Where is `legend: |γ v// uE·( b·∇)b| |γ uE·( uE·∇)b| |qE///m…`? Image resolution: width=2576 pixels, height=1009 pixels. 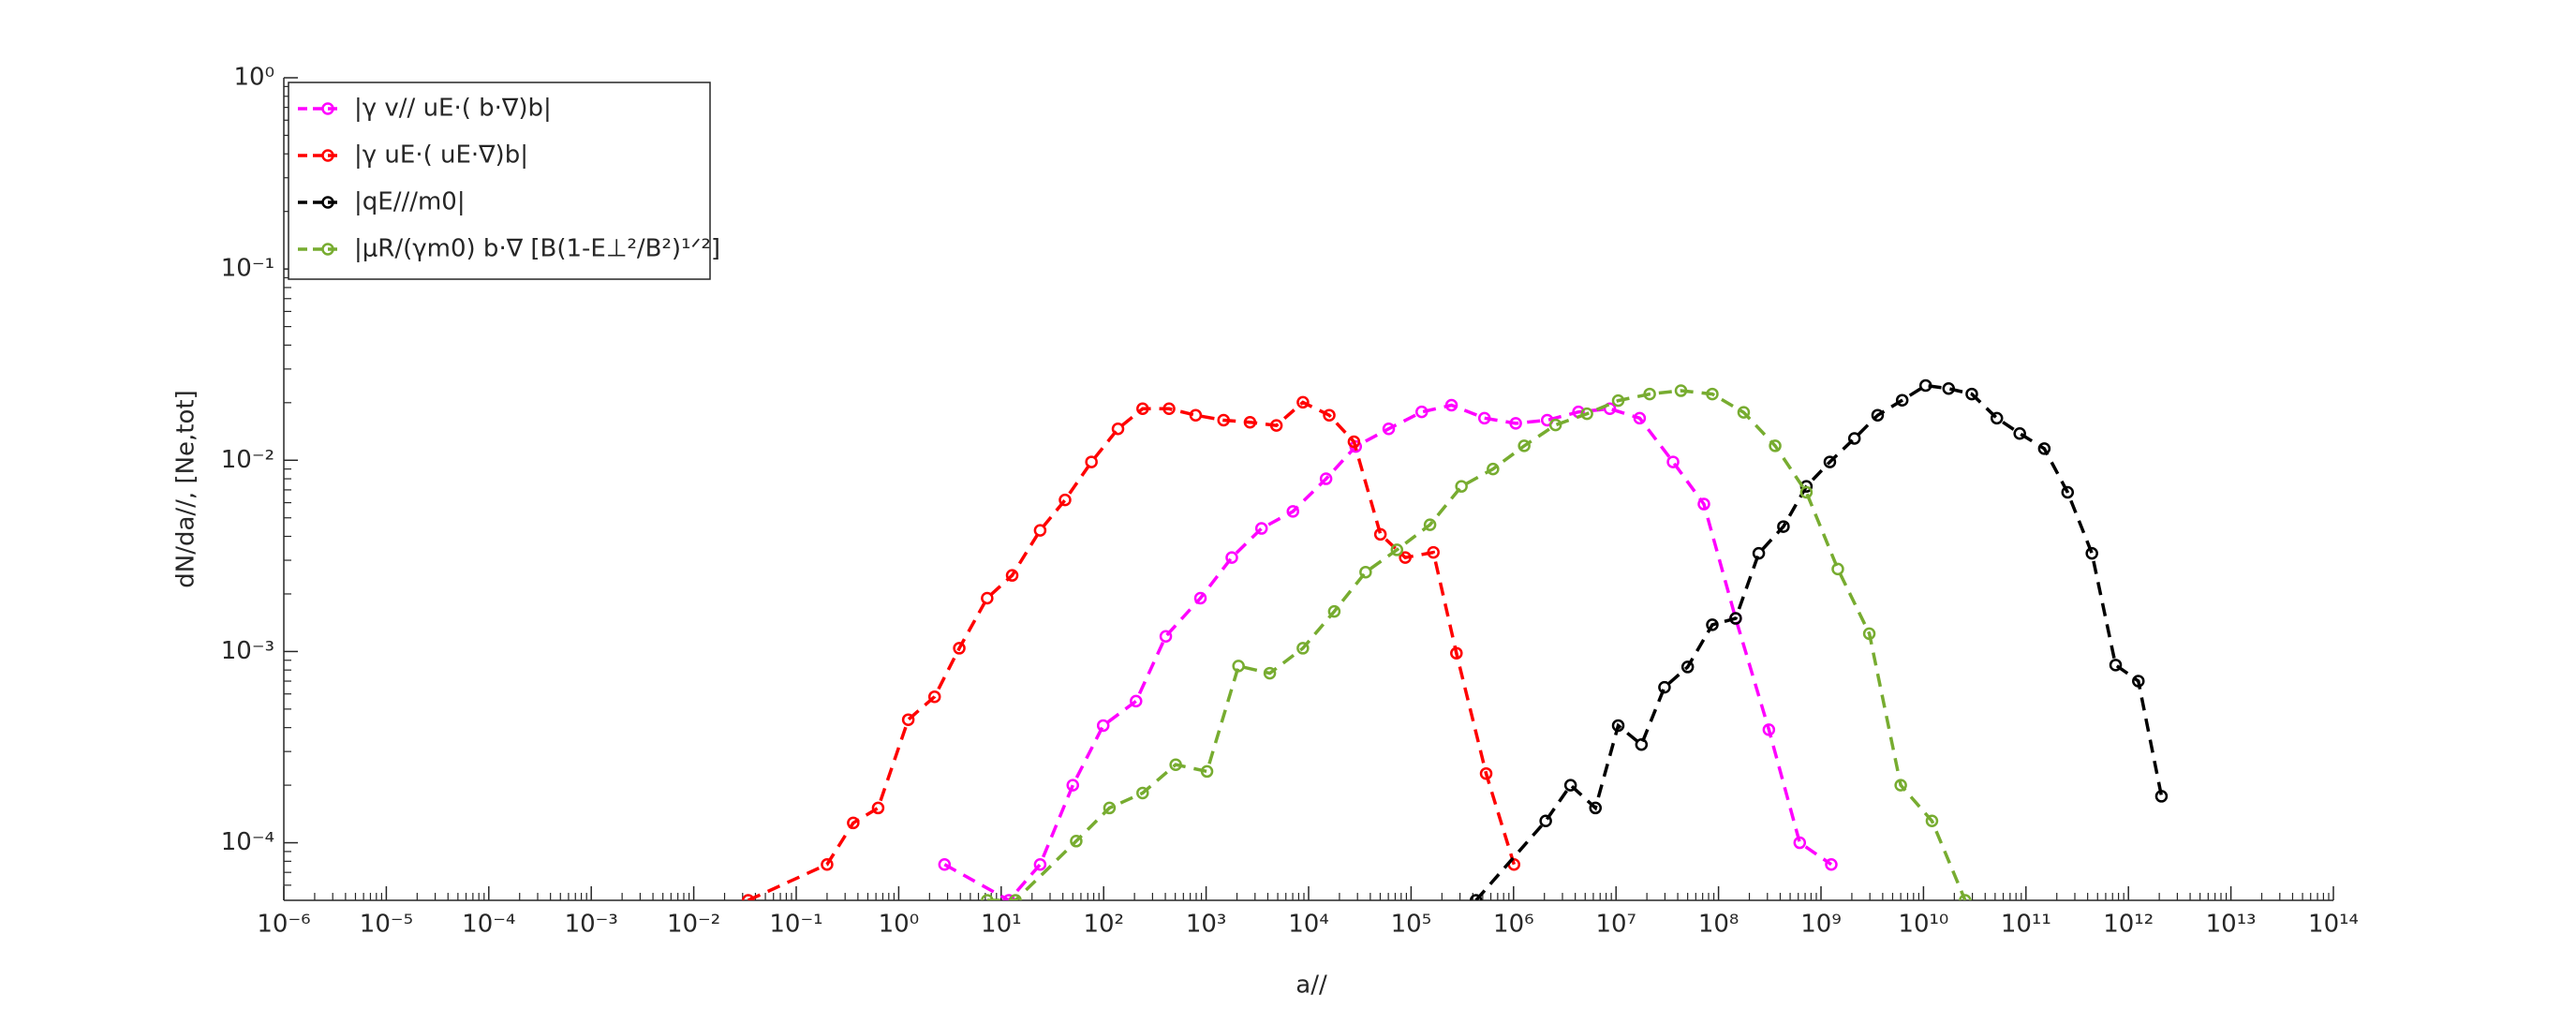 legend: |γ v// uE·( b·∇)b| |γ uE·( uE·∇)b| |qE///m… is located at coordinates (504, 181).